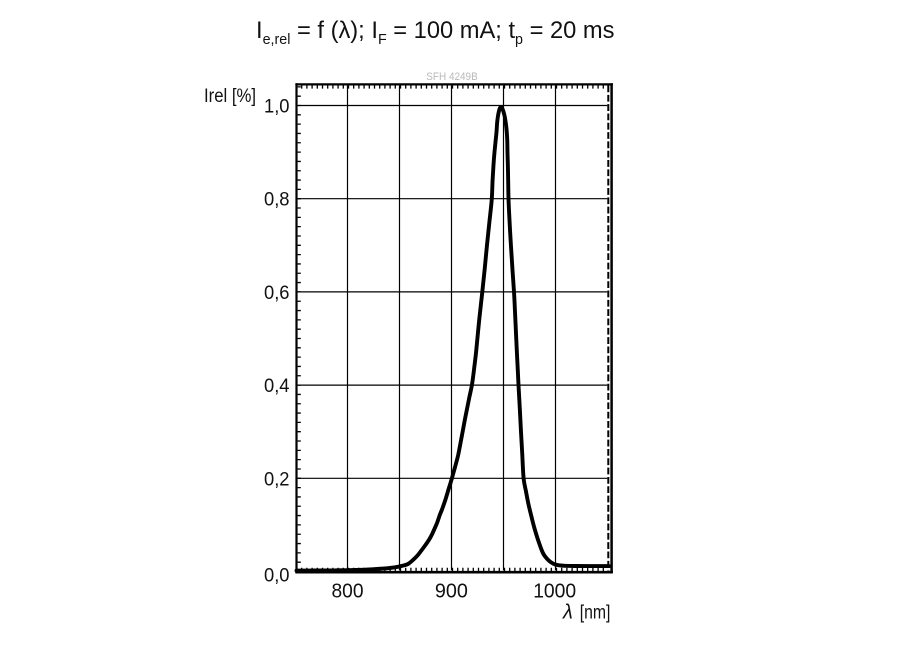 The width and height of the screenshot is (903, 646). I want to click on svg-text: 800, so click(348, 592).